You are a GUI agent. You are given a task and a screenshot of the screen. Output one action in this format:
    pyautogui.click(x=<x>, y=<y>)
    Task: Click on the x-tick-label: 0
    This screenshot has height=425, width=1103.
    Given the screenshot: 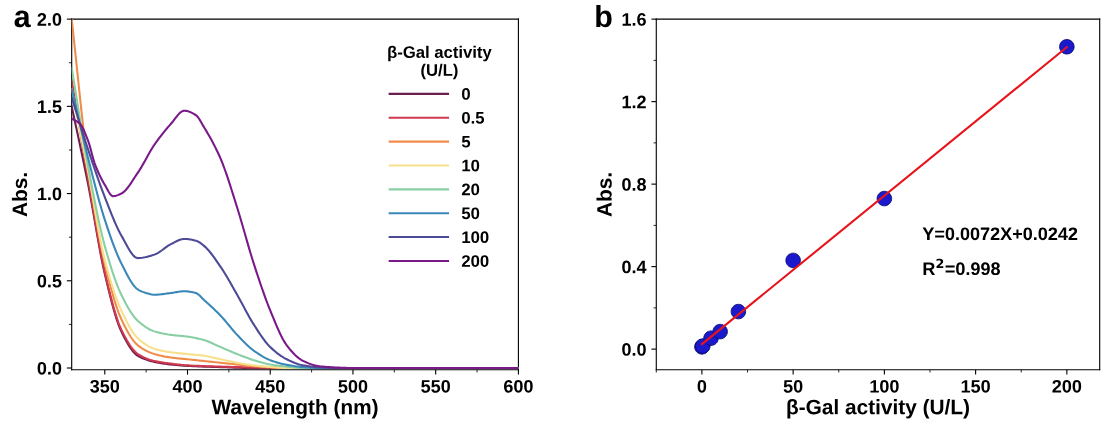 What is the action you would take?
    pyautogui.click(x=702, y=386)
    